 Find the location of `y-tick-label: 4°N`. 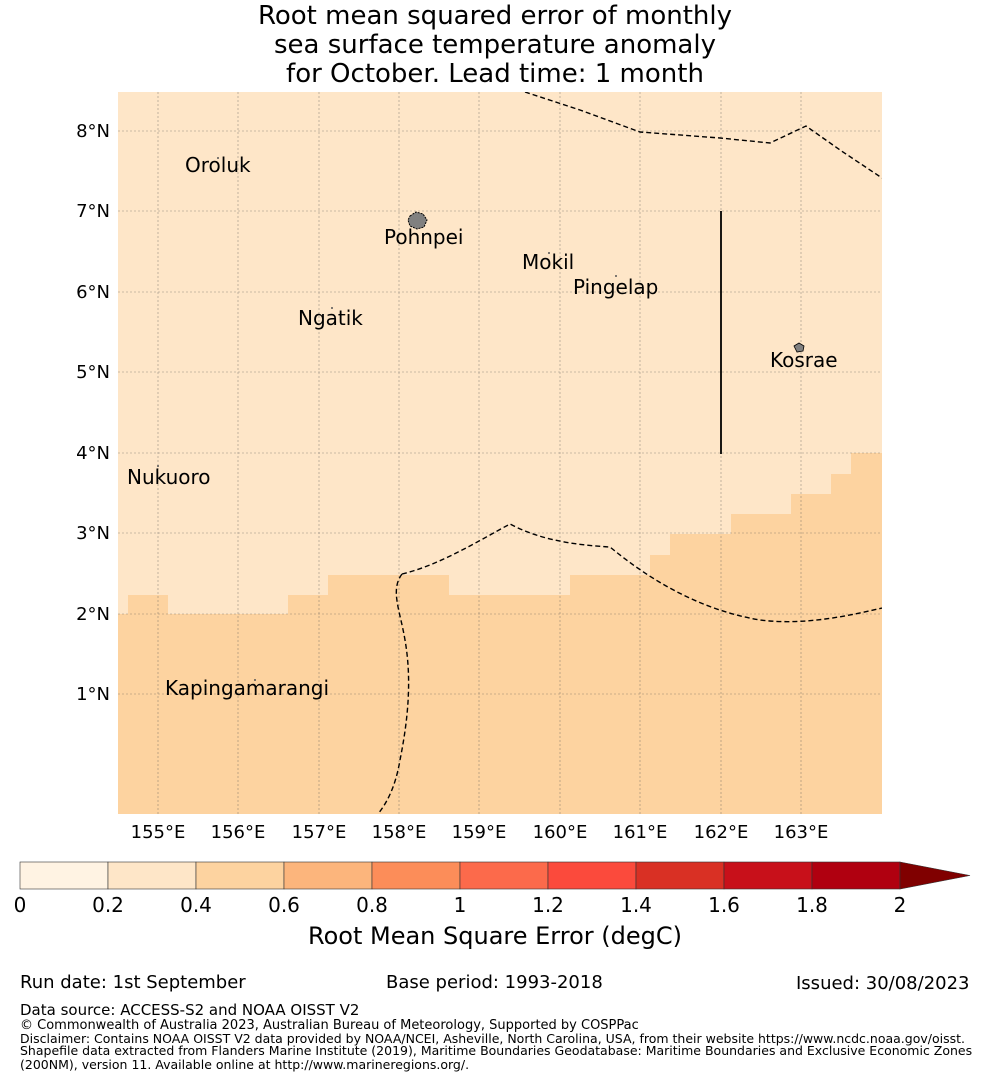

y-tick-label: 4°N is located at coordinates (93, 453).